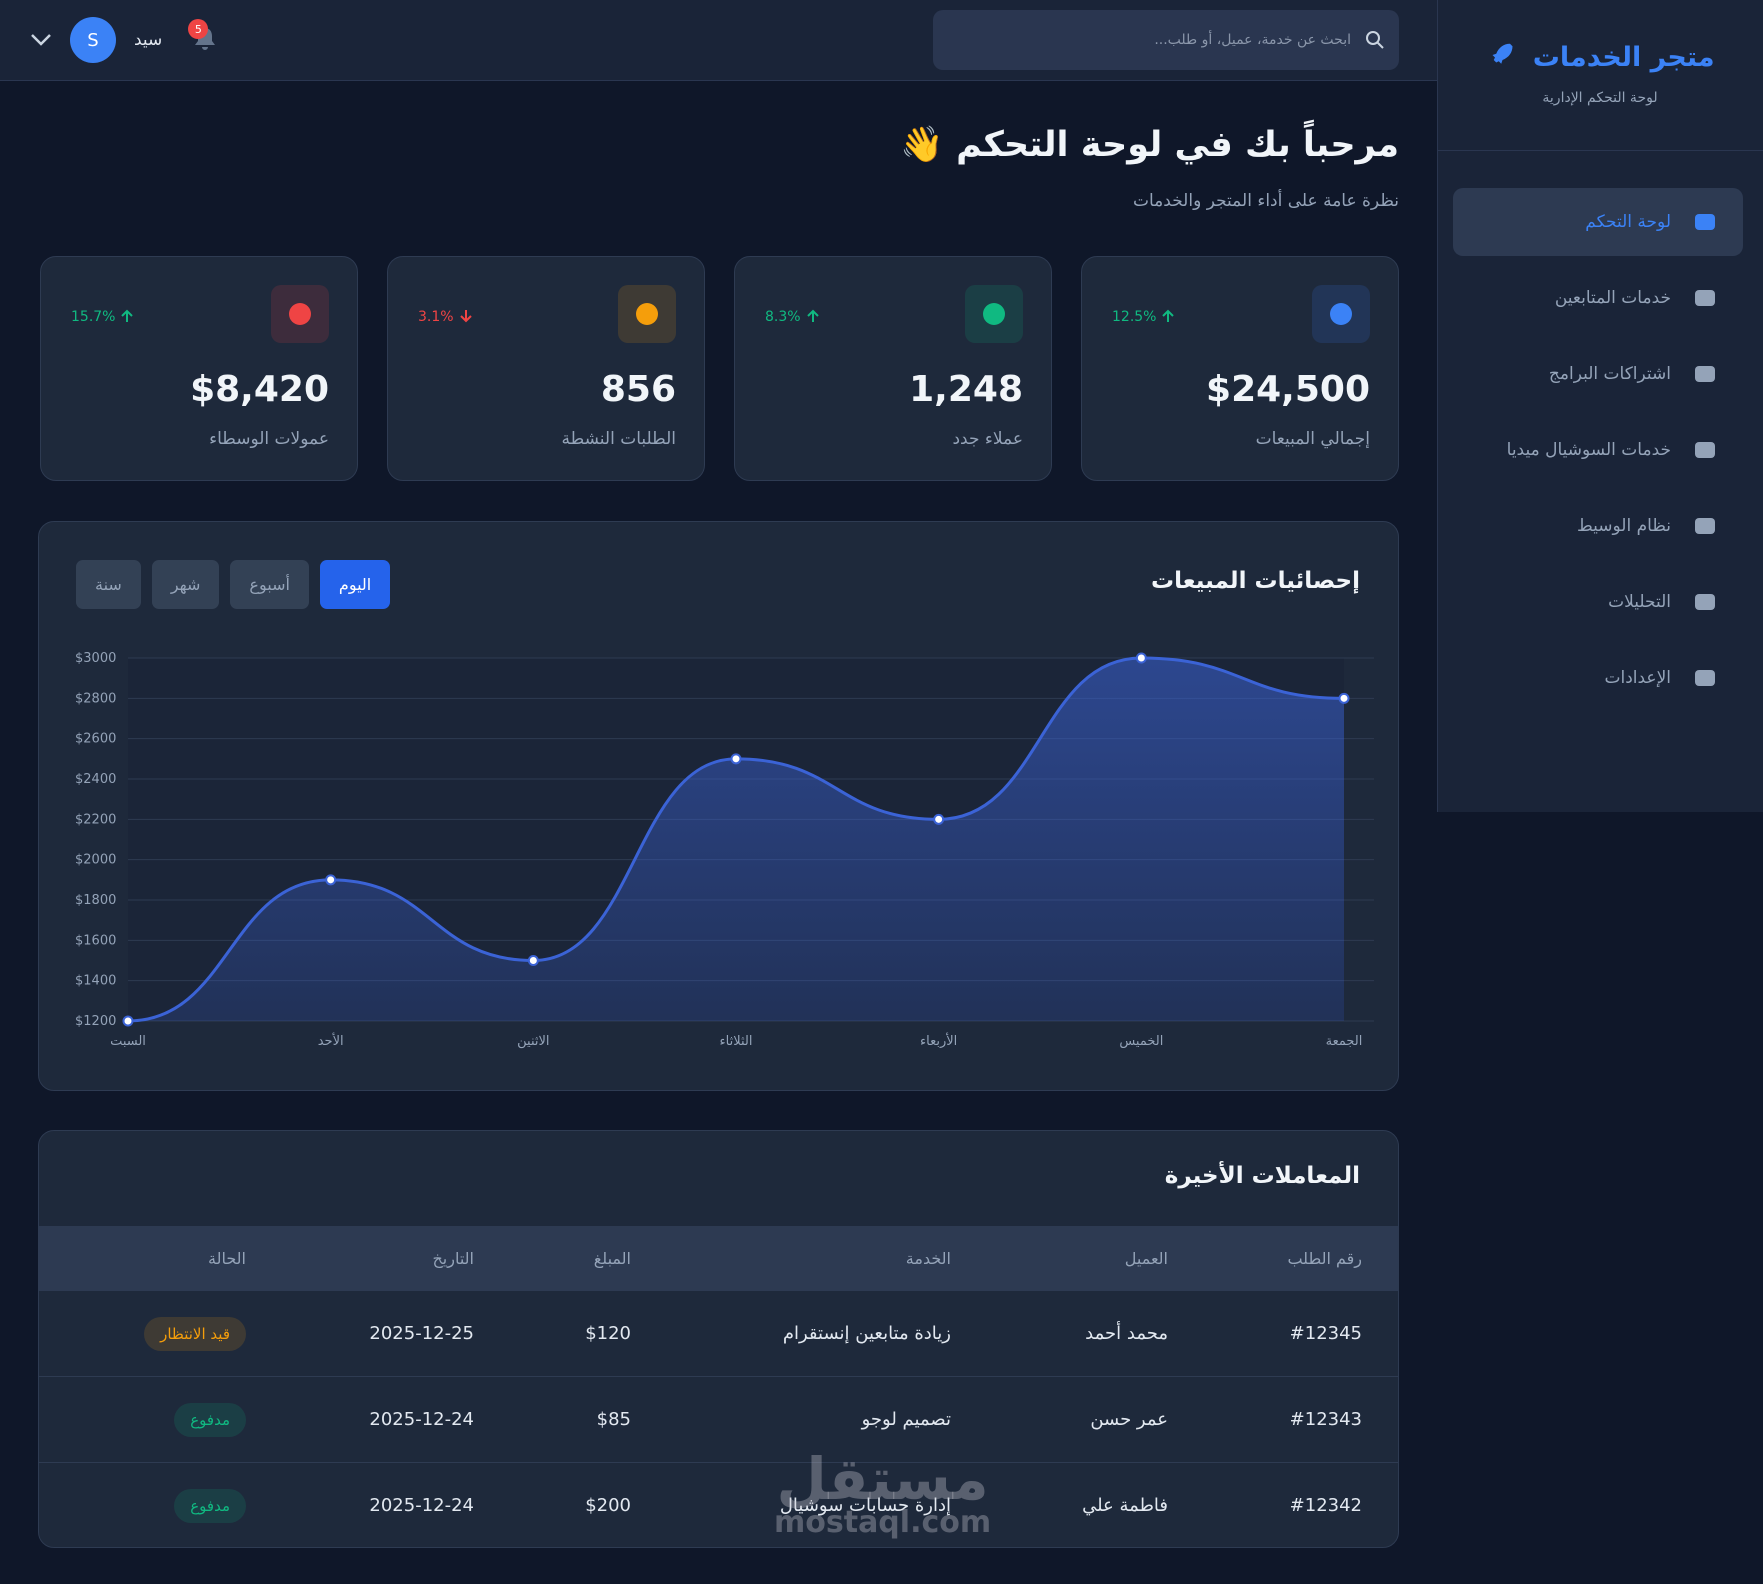  I want to click on stat-card: 12.5% $24,500 إجمالي المبيعات, so click(1240, 368).